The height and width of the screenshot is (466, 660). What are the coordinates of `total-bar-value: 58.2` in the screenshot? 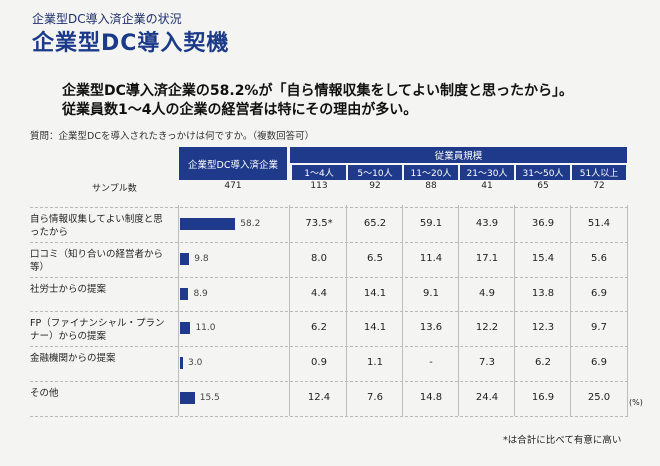 It's located at (250, 224).